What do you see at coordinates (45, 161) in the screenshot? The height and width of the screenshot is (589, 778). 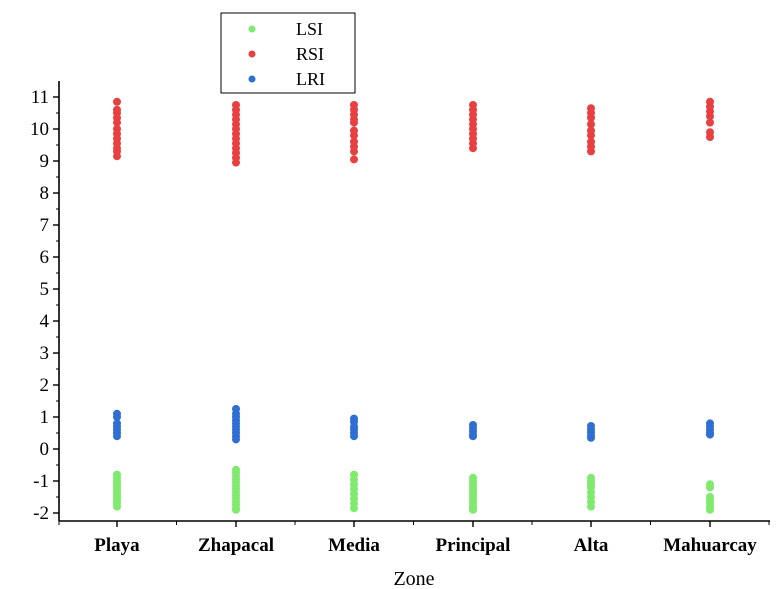 I see `y-tick-label: 9` at bounding box center [45, 161].